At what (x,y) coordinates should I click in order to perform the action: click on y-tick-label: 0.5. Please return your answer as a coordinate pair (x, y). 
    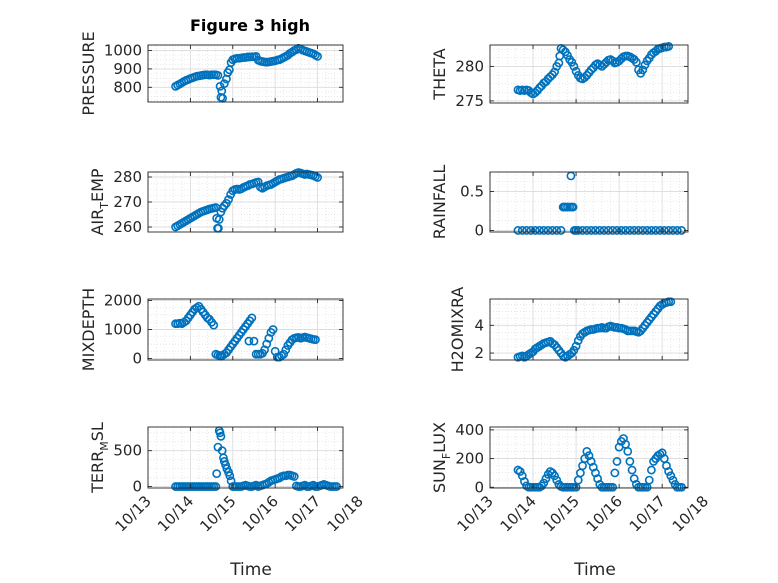
    Looking at the image, I should click on (472, 191).